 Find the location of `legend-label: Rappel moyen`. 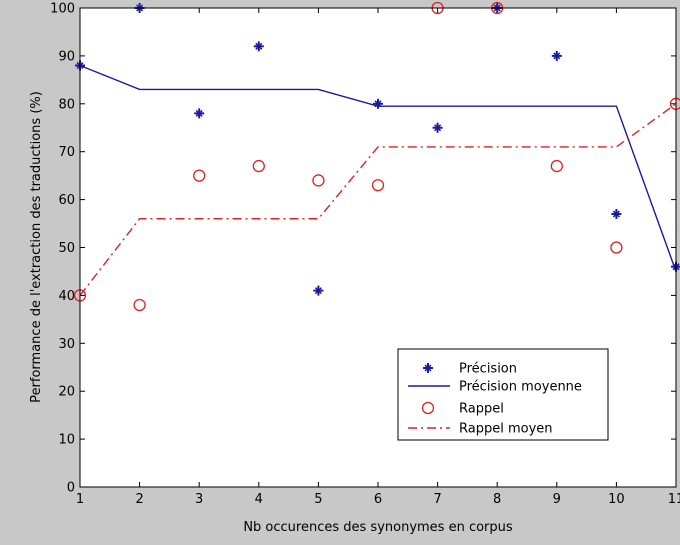

legend-label: Rappel moyen is located at coordinates (506, 429).